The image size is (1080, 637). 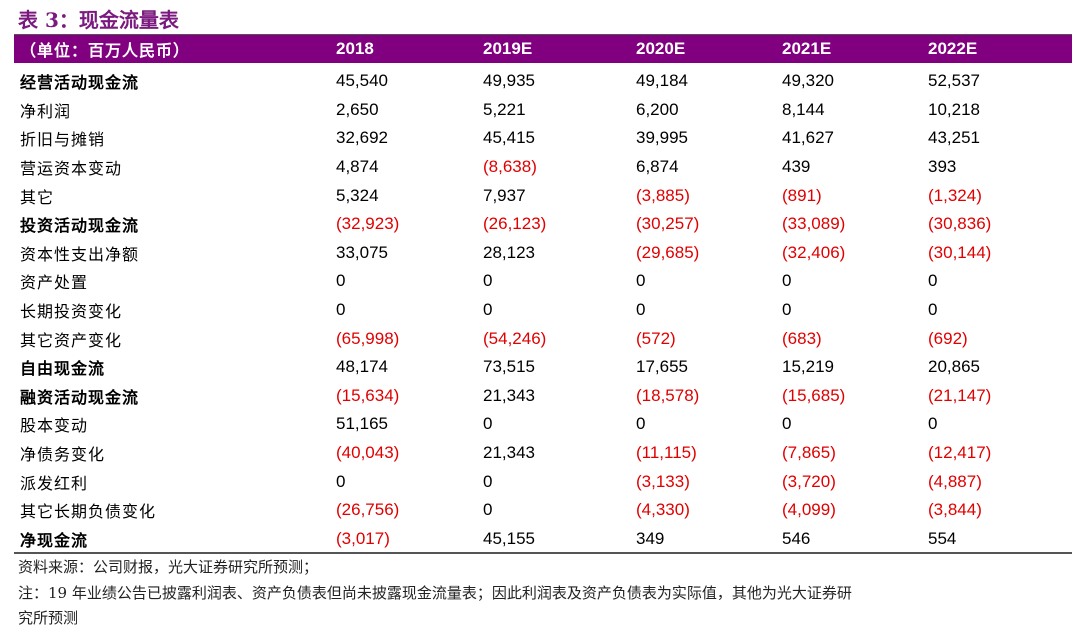 What do you see at coordinates (362, 81) in the screenshot?
I see `cell-value: 45,540` at bounding box center [362, 81].